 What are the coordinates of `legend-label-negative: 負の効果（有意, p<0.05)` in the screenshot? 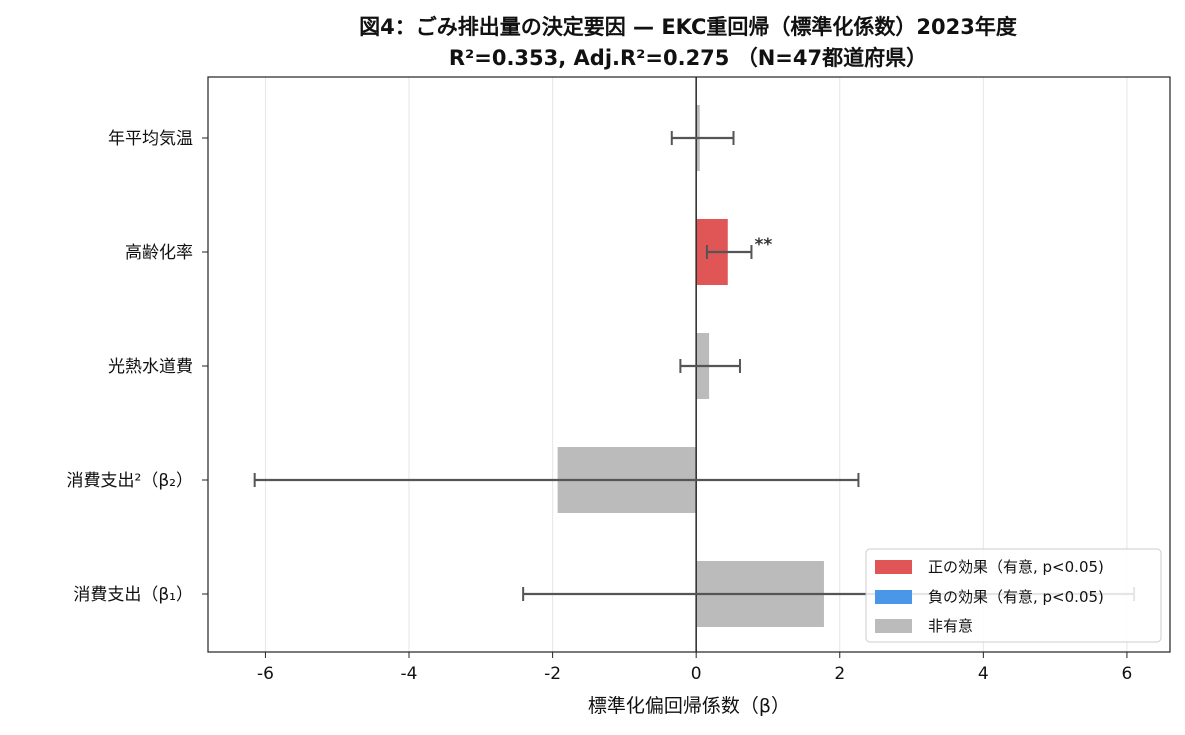 It's located at (1016, 597).